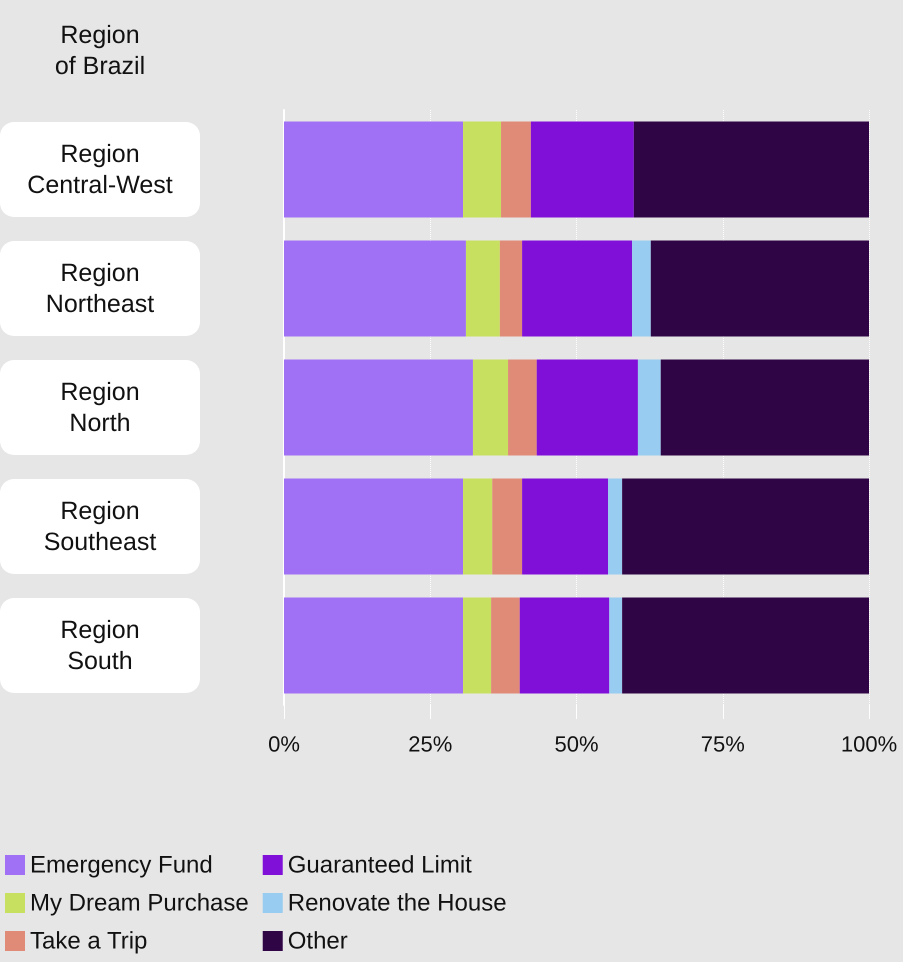 The width and height of the screenshot is (903, 962). What do you see at coordinates (100, 526) in the screenshot?
I see `y-tick-label: Region Southeast` at bounding box center [100, 526].